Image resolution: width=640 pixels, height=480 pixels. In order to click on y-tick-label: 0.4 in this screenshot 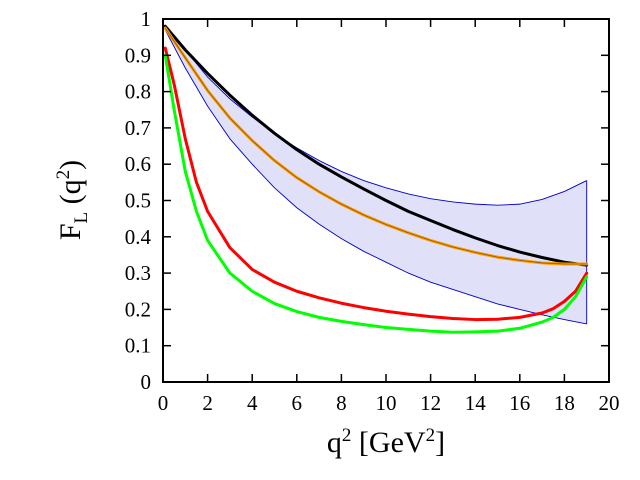, I will do `click(138, 237)`.